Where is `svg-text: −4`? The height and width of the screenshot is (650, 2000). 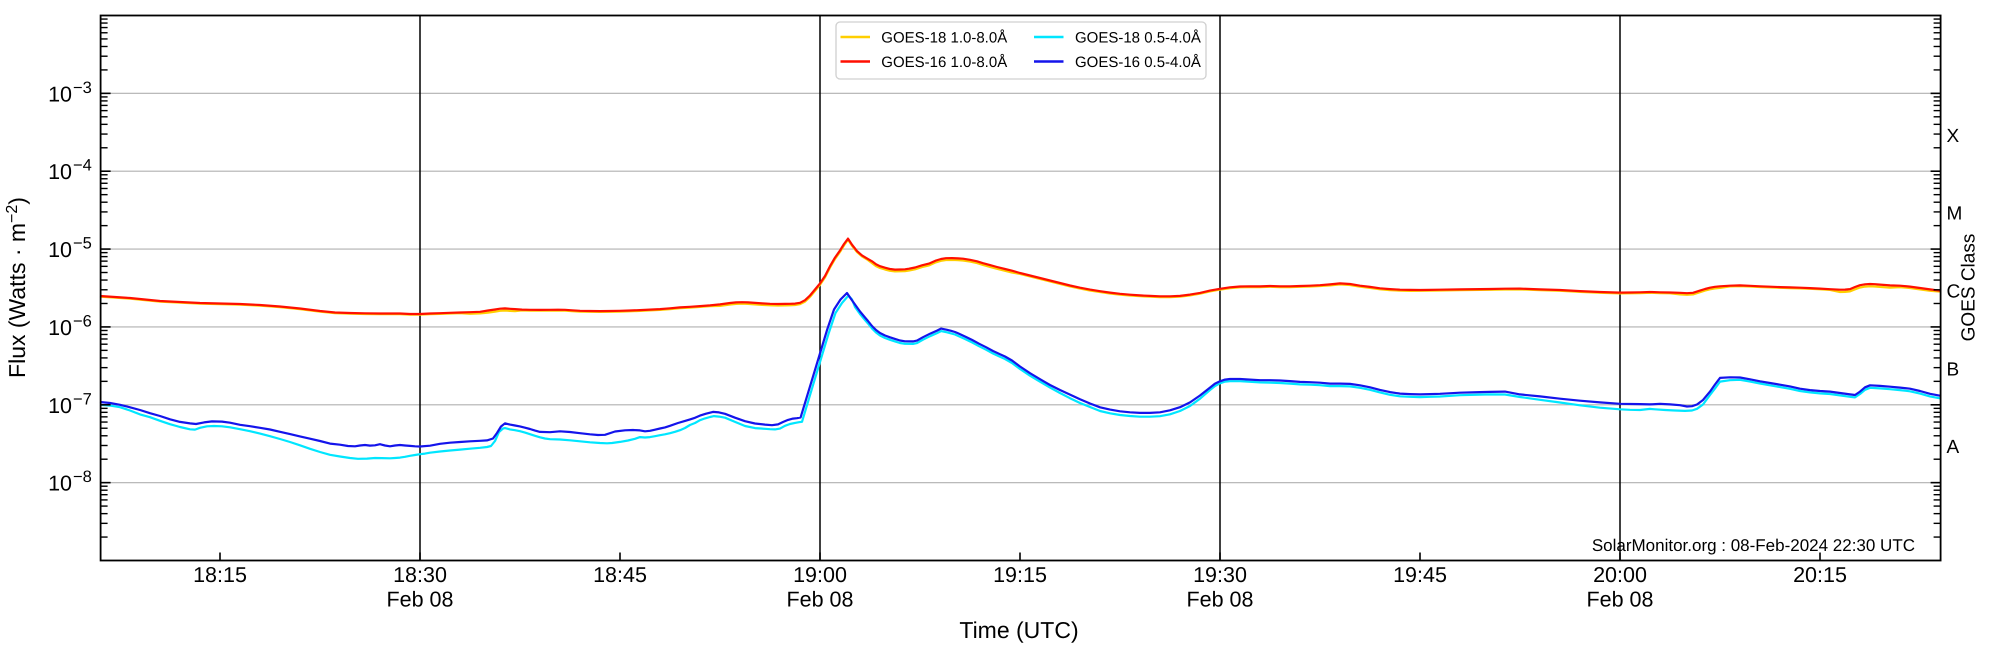 svg-text: −4 is located at coordinates (82, 166).